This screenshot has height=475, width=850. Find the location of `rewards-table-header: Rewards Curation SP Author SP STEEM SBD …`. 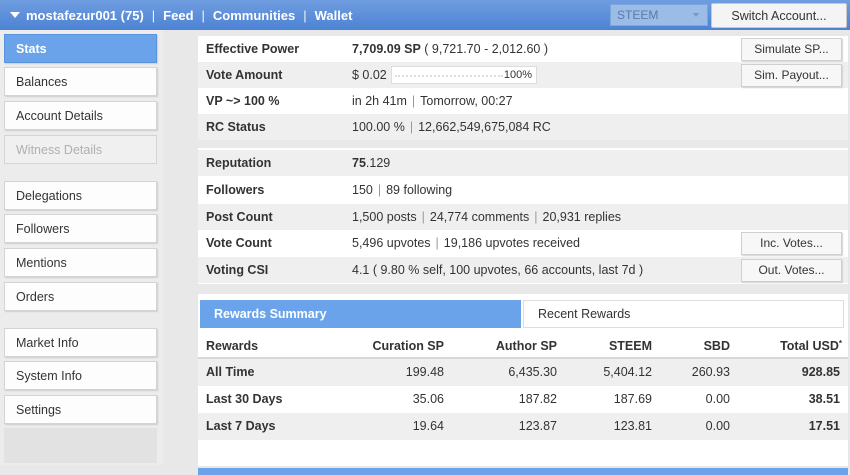

rewards-table-header: Rewards Curation SP Author SP STEEM SBD … is located at coordinates (523, 346).